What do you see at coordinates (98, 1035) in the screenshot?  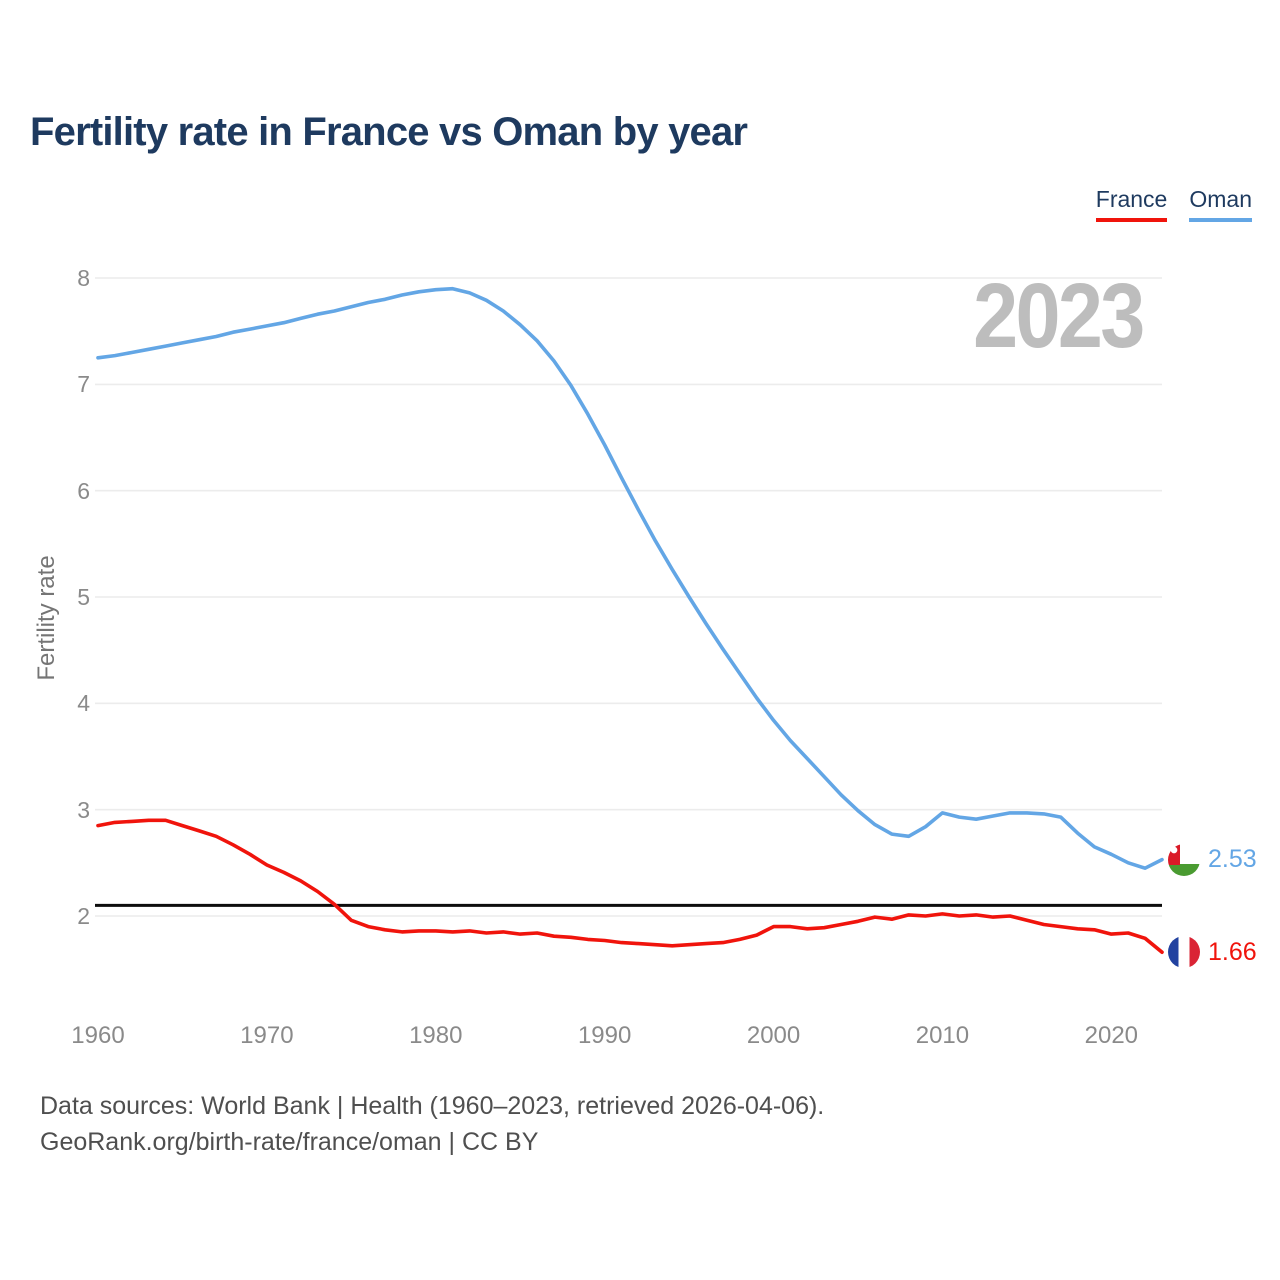 I see `x-tick-label: 1960` at bounding box center [98, 1035].